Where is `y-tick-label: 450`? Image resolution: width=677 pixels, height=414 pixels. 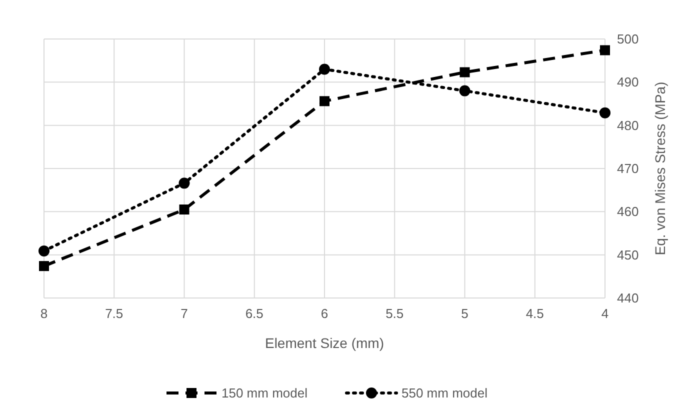
y-tick-label: 450 is located at coordinates (628, 254).